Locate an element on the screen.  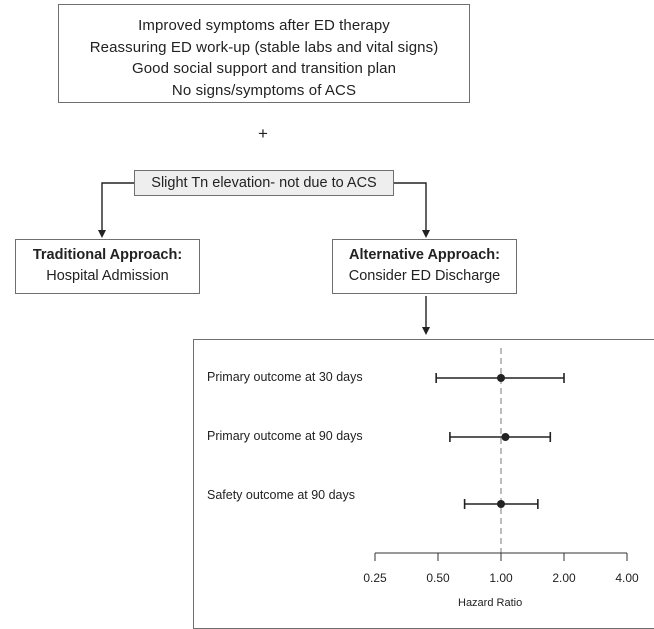
connector-left is located at coordinates (116, 210).